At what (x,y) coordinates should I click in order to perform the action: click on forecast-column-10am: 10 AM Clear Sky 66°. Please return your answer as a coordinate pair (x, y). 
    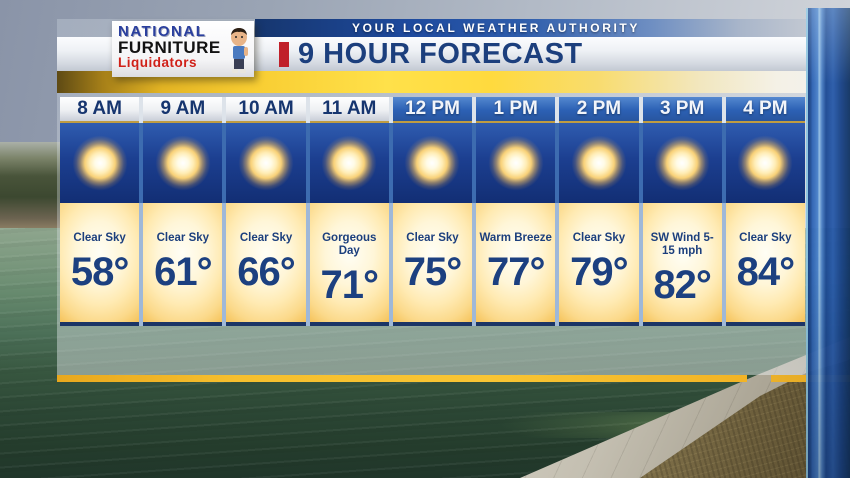
    Looking at the image, I should click on (266, 211).